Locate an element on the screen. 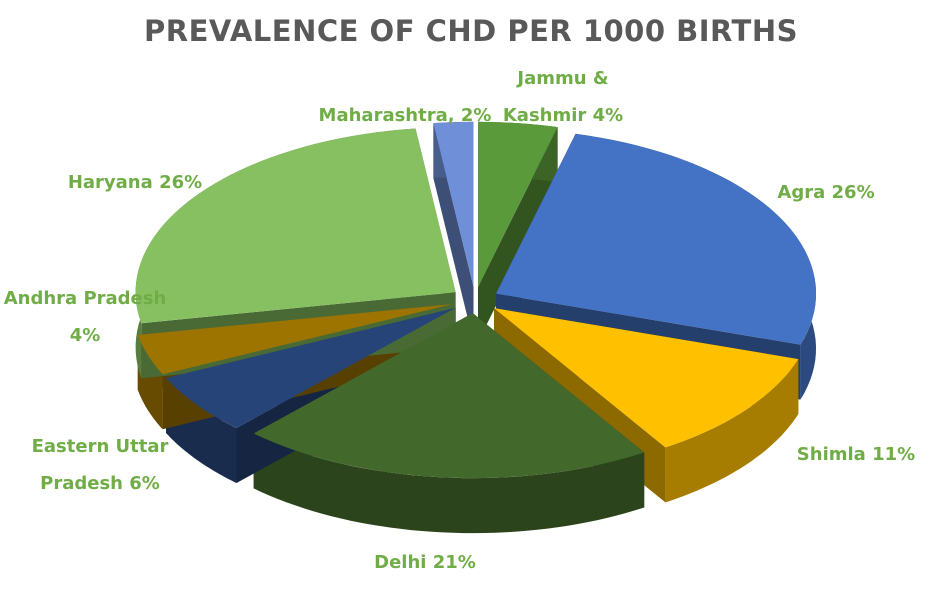 This screenshot has width=942, height=611. label-category: Shimla is located at coordinates (831, 454).